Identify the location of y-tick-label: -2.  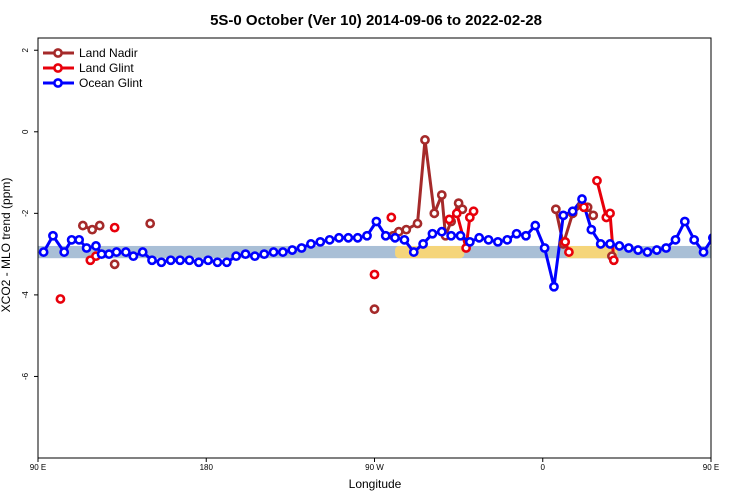
(25, 213).